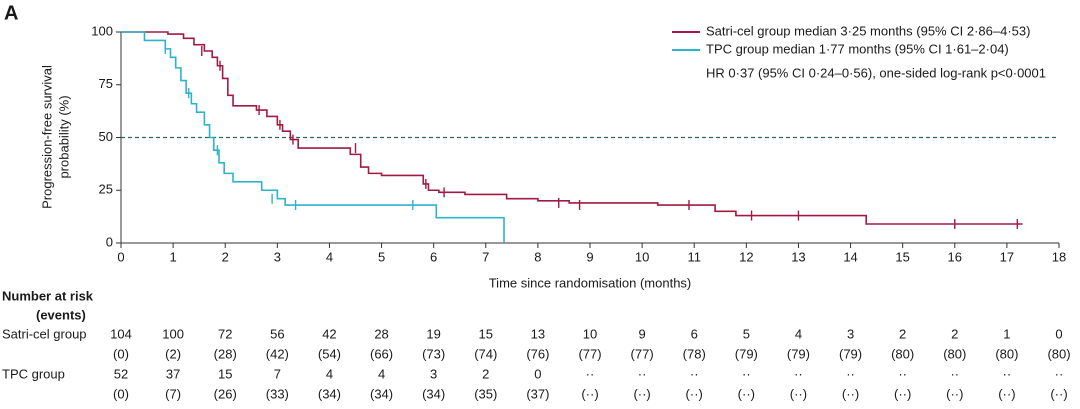 This screenshot has width=1080, height=409. Describe the element at coordinates (44, 333) in the screenshot. I see `risk-row-label: Satri-cel group` at that location.